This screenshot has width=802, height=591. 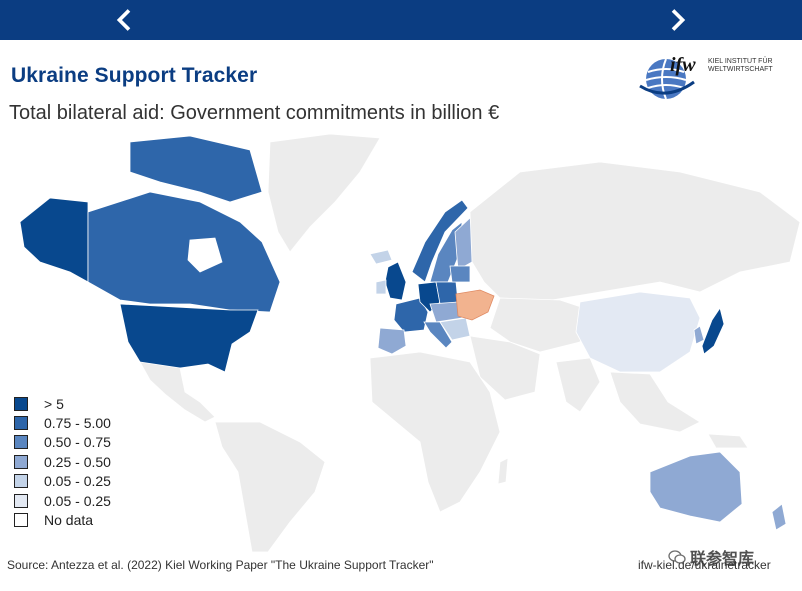 I want to click on prev-button, so click(x=124, y=20).